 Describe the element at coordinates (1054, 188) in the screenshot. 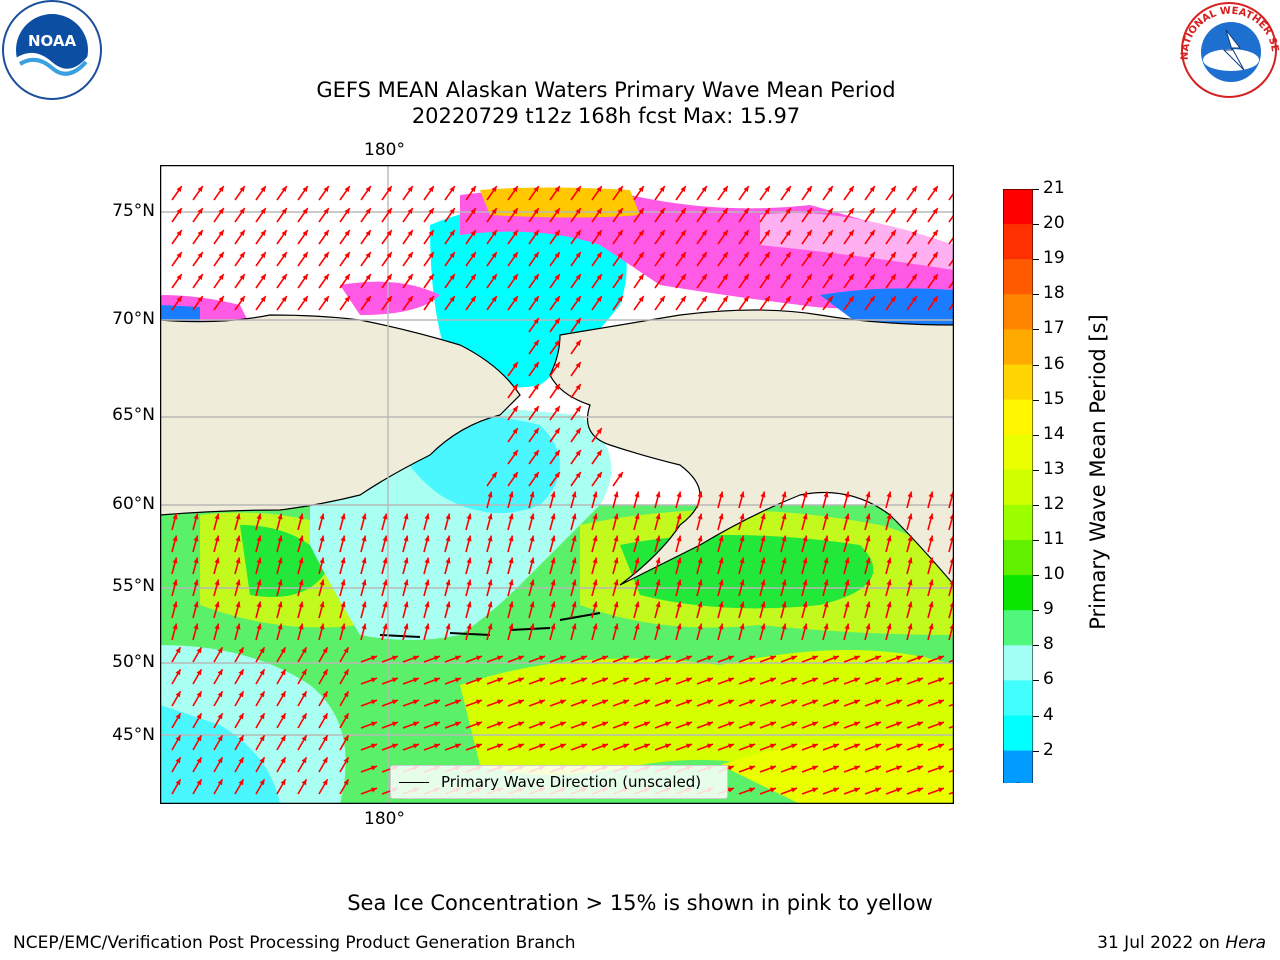

I see `colorbar-tick-label: 21` at that location.